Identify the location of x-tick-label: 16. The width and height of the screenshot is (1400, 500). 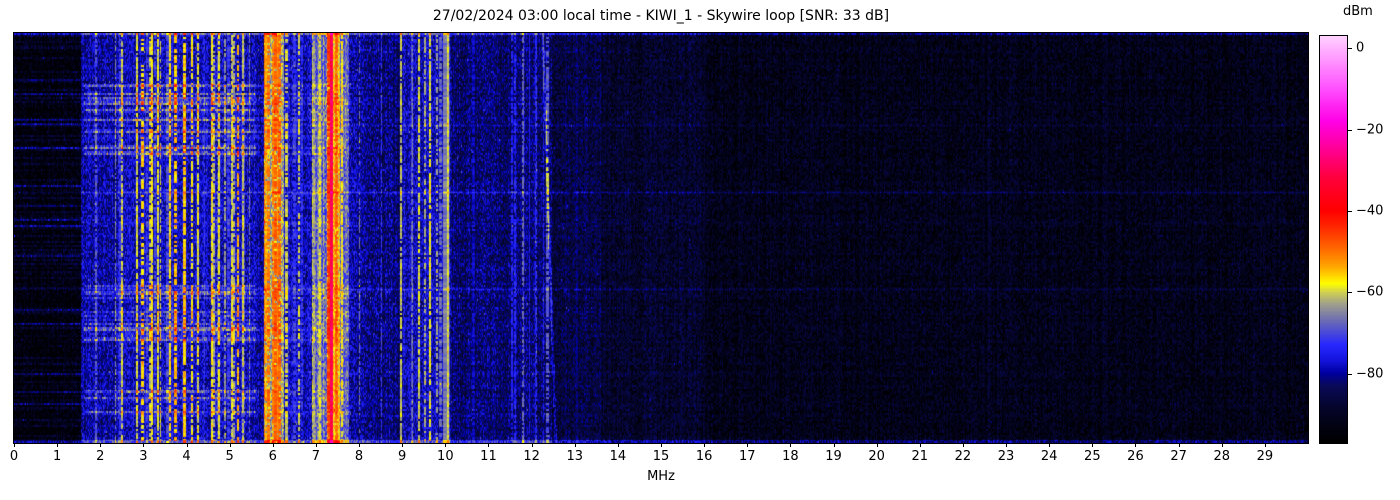
(704, 456).